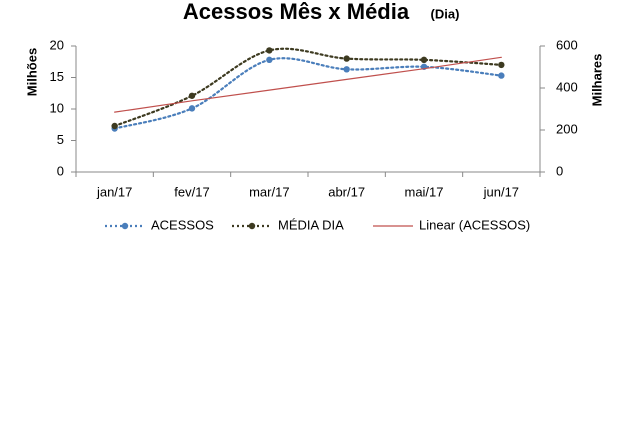  What do you see at coordinates (596, 80) in the screenshot?
I see `y2-axis-label: Milhares` at bounding box center [596, 80].